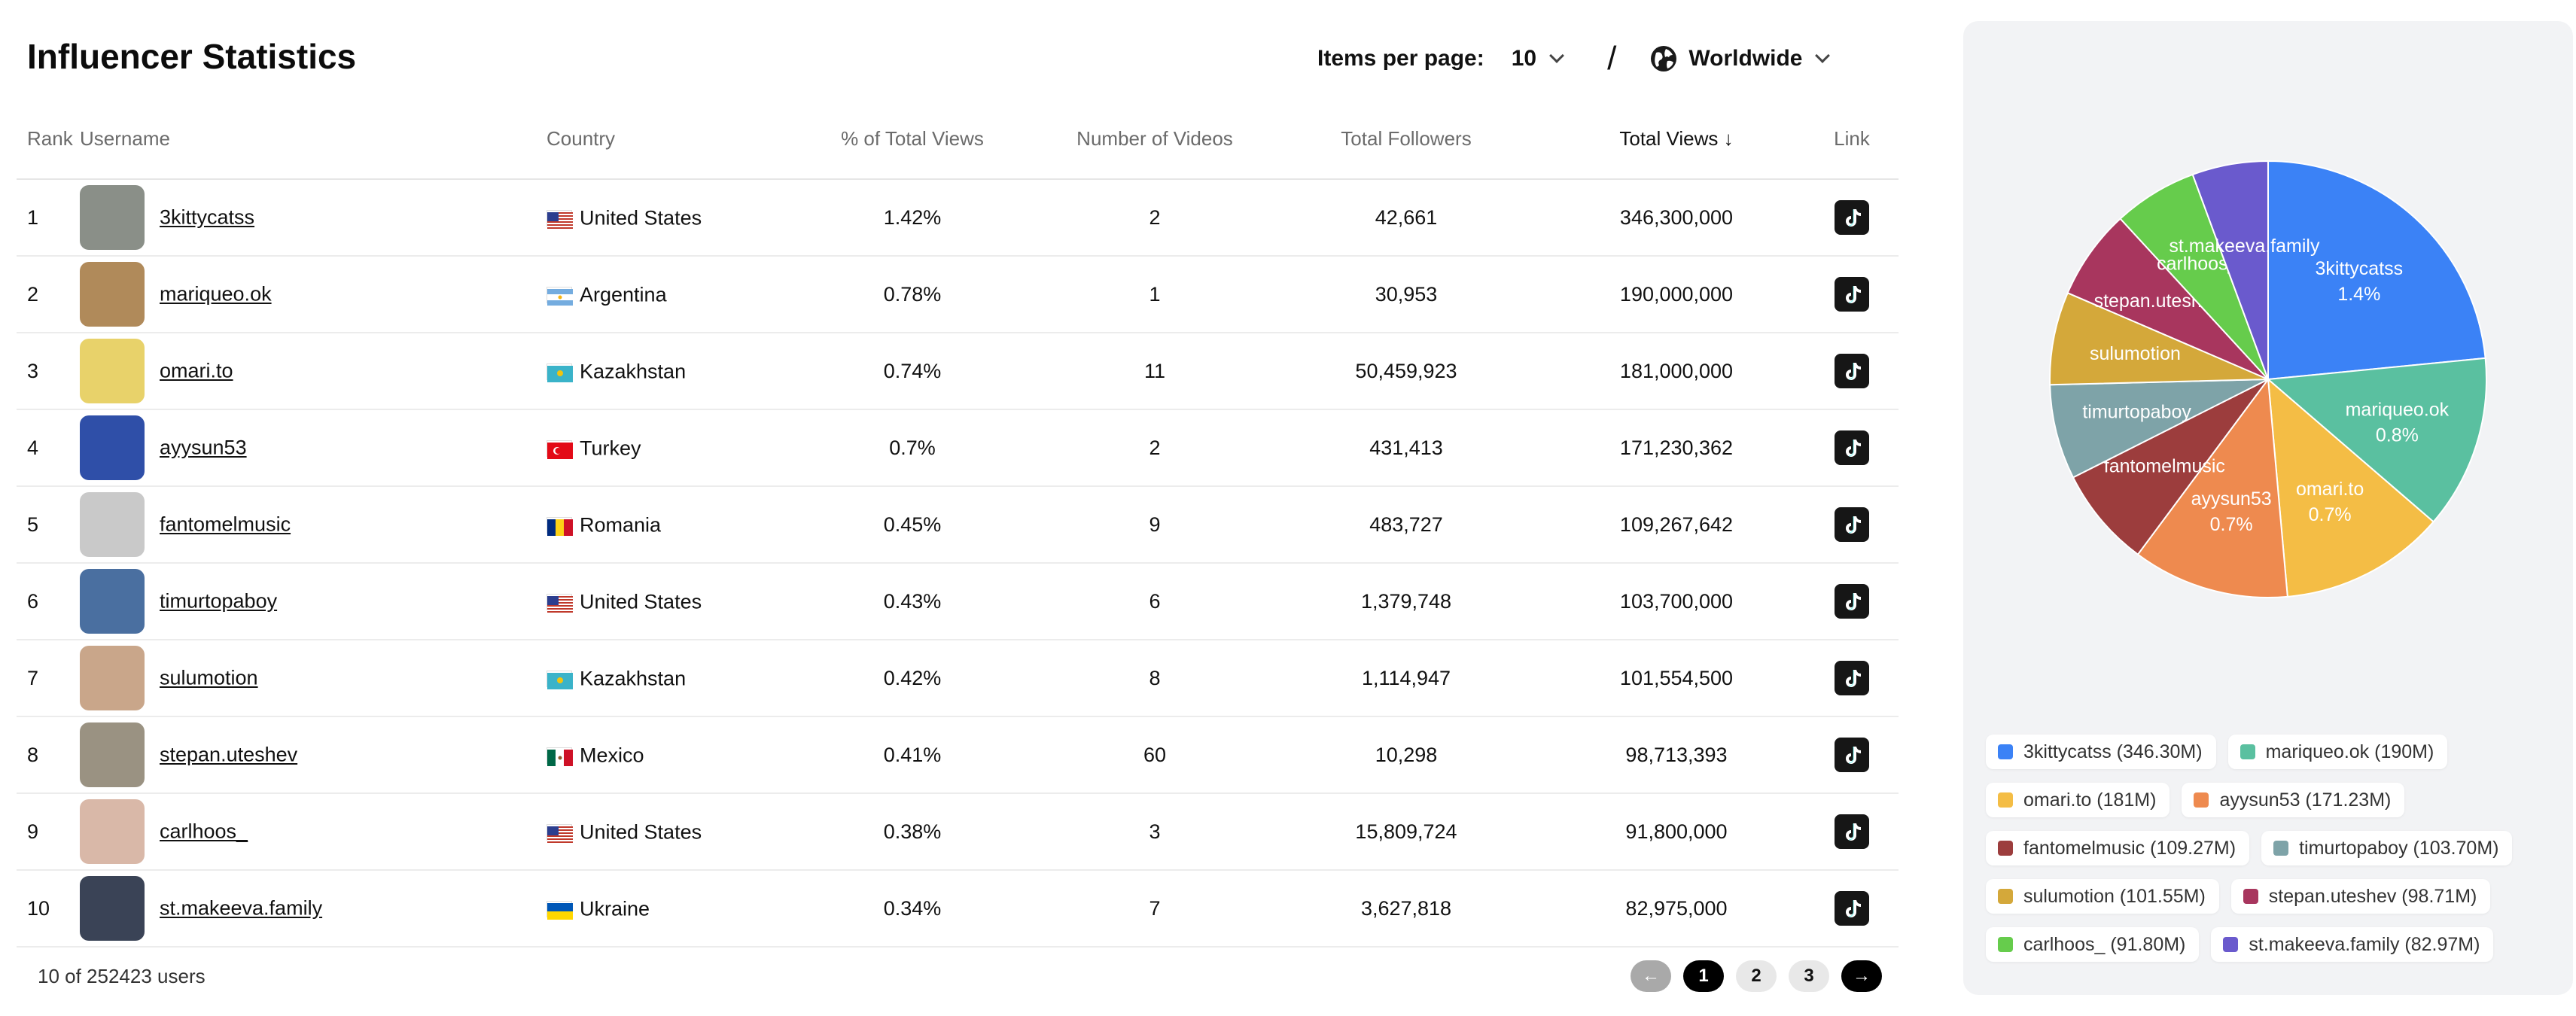 Image resolution: width=2576 pixels, height=1016 pixels. I want to click on legend-item: ayysun53 (171.23M), so click(2293, 800).